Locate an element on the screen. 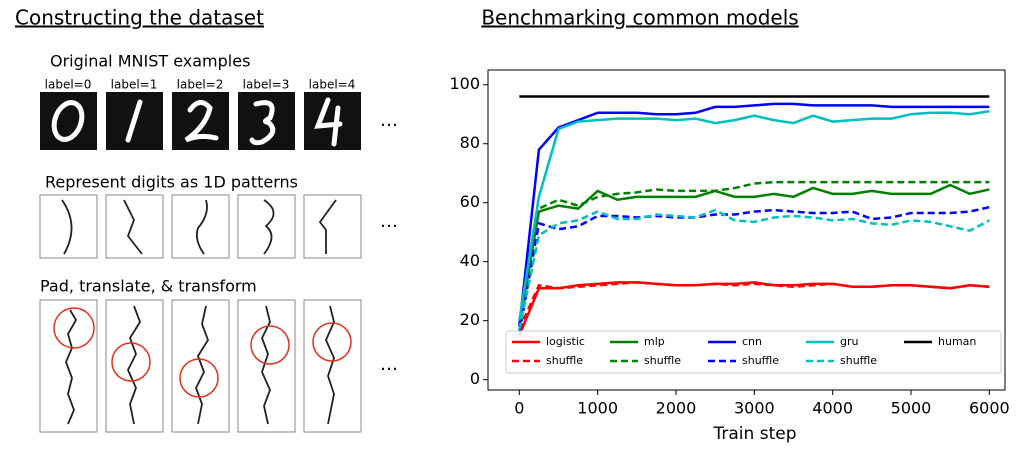  legend-label: logistic is located at coordinates (565, 341).